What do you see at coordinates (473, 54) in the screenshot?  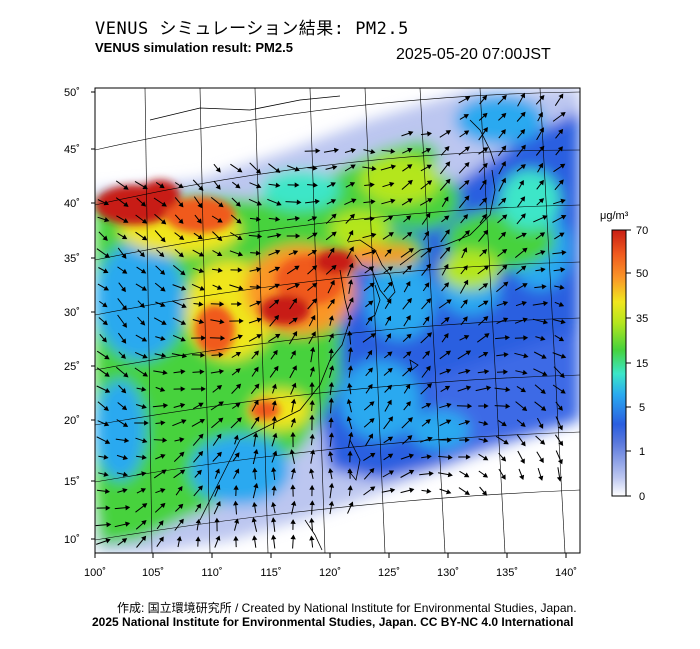 I see `forecast-timestamp: 2025-05-20 07:00JST` at bounding box center [473, 54].